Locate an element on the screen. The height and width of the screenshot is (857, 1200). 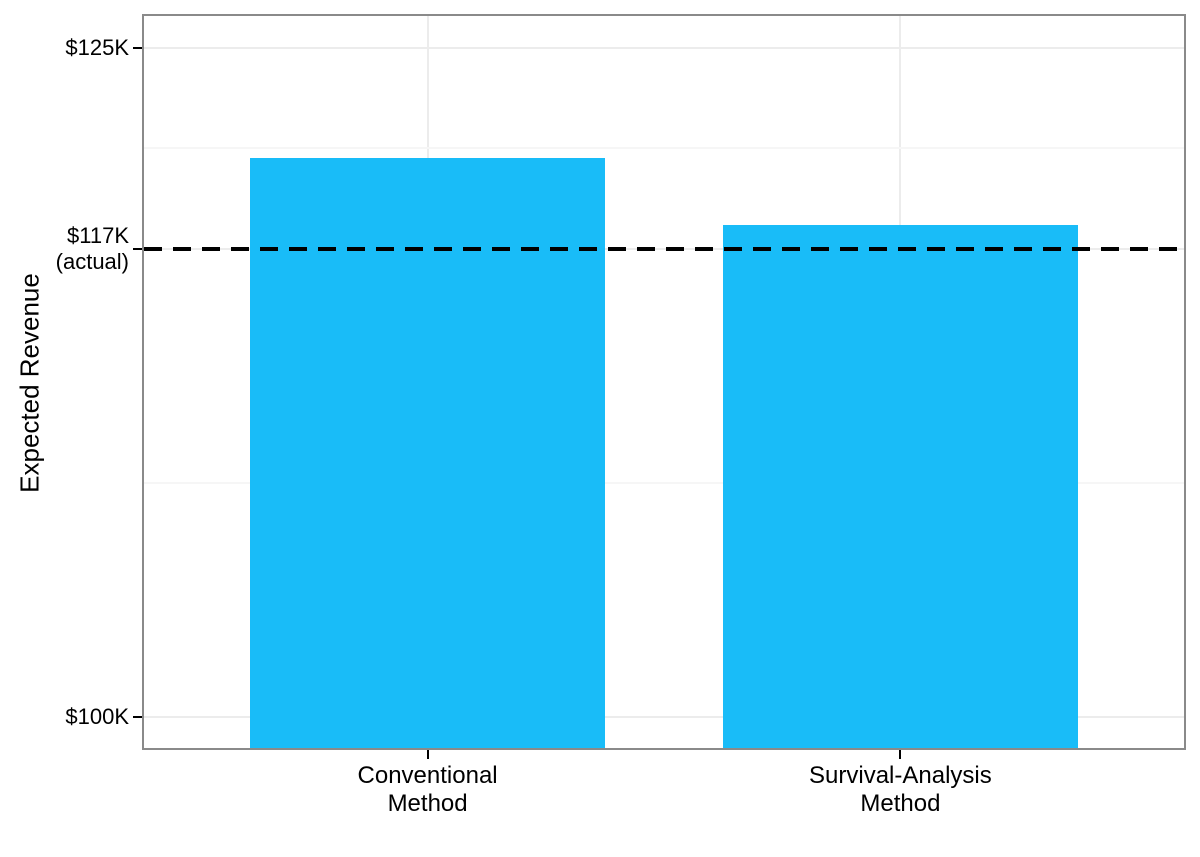
y-tick-label-100: $100K is located at coordinates (64, 717).